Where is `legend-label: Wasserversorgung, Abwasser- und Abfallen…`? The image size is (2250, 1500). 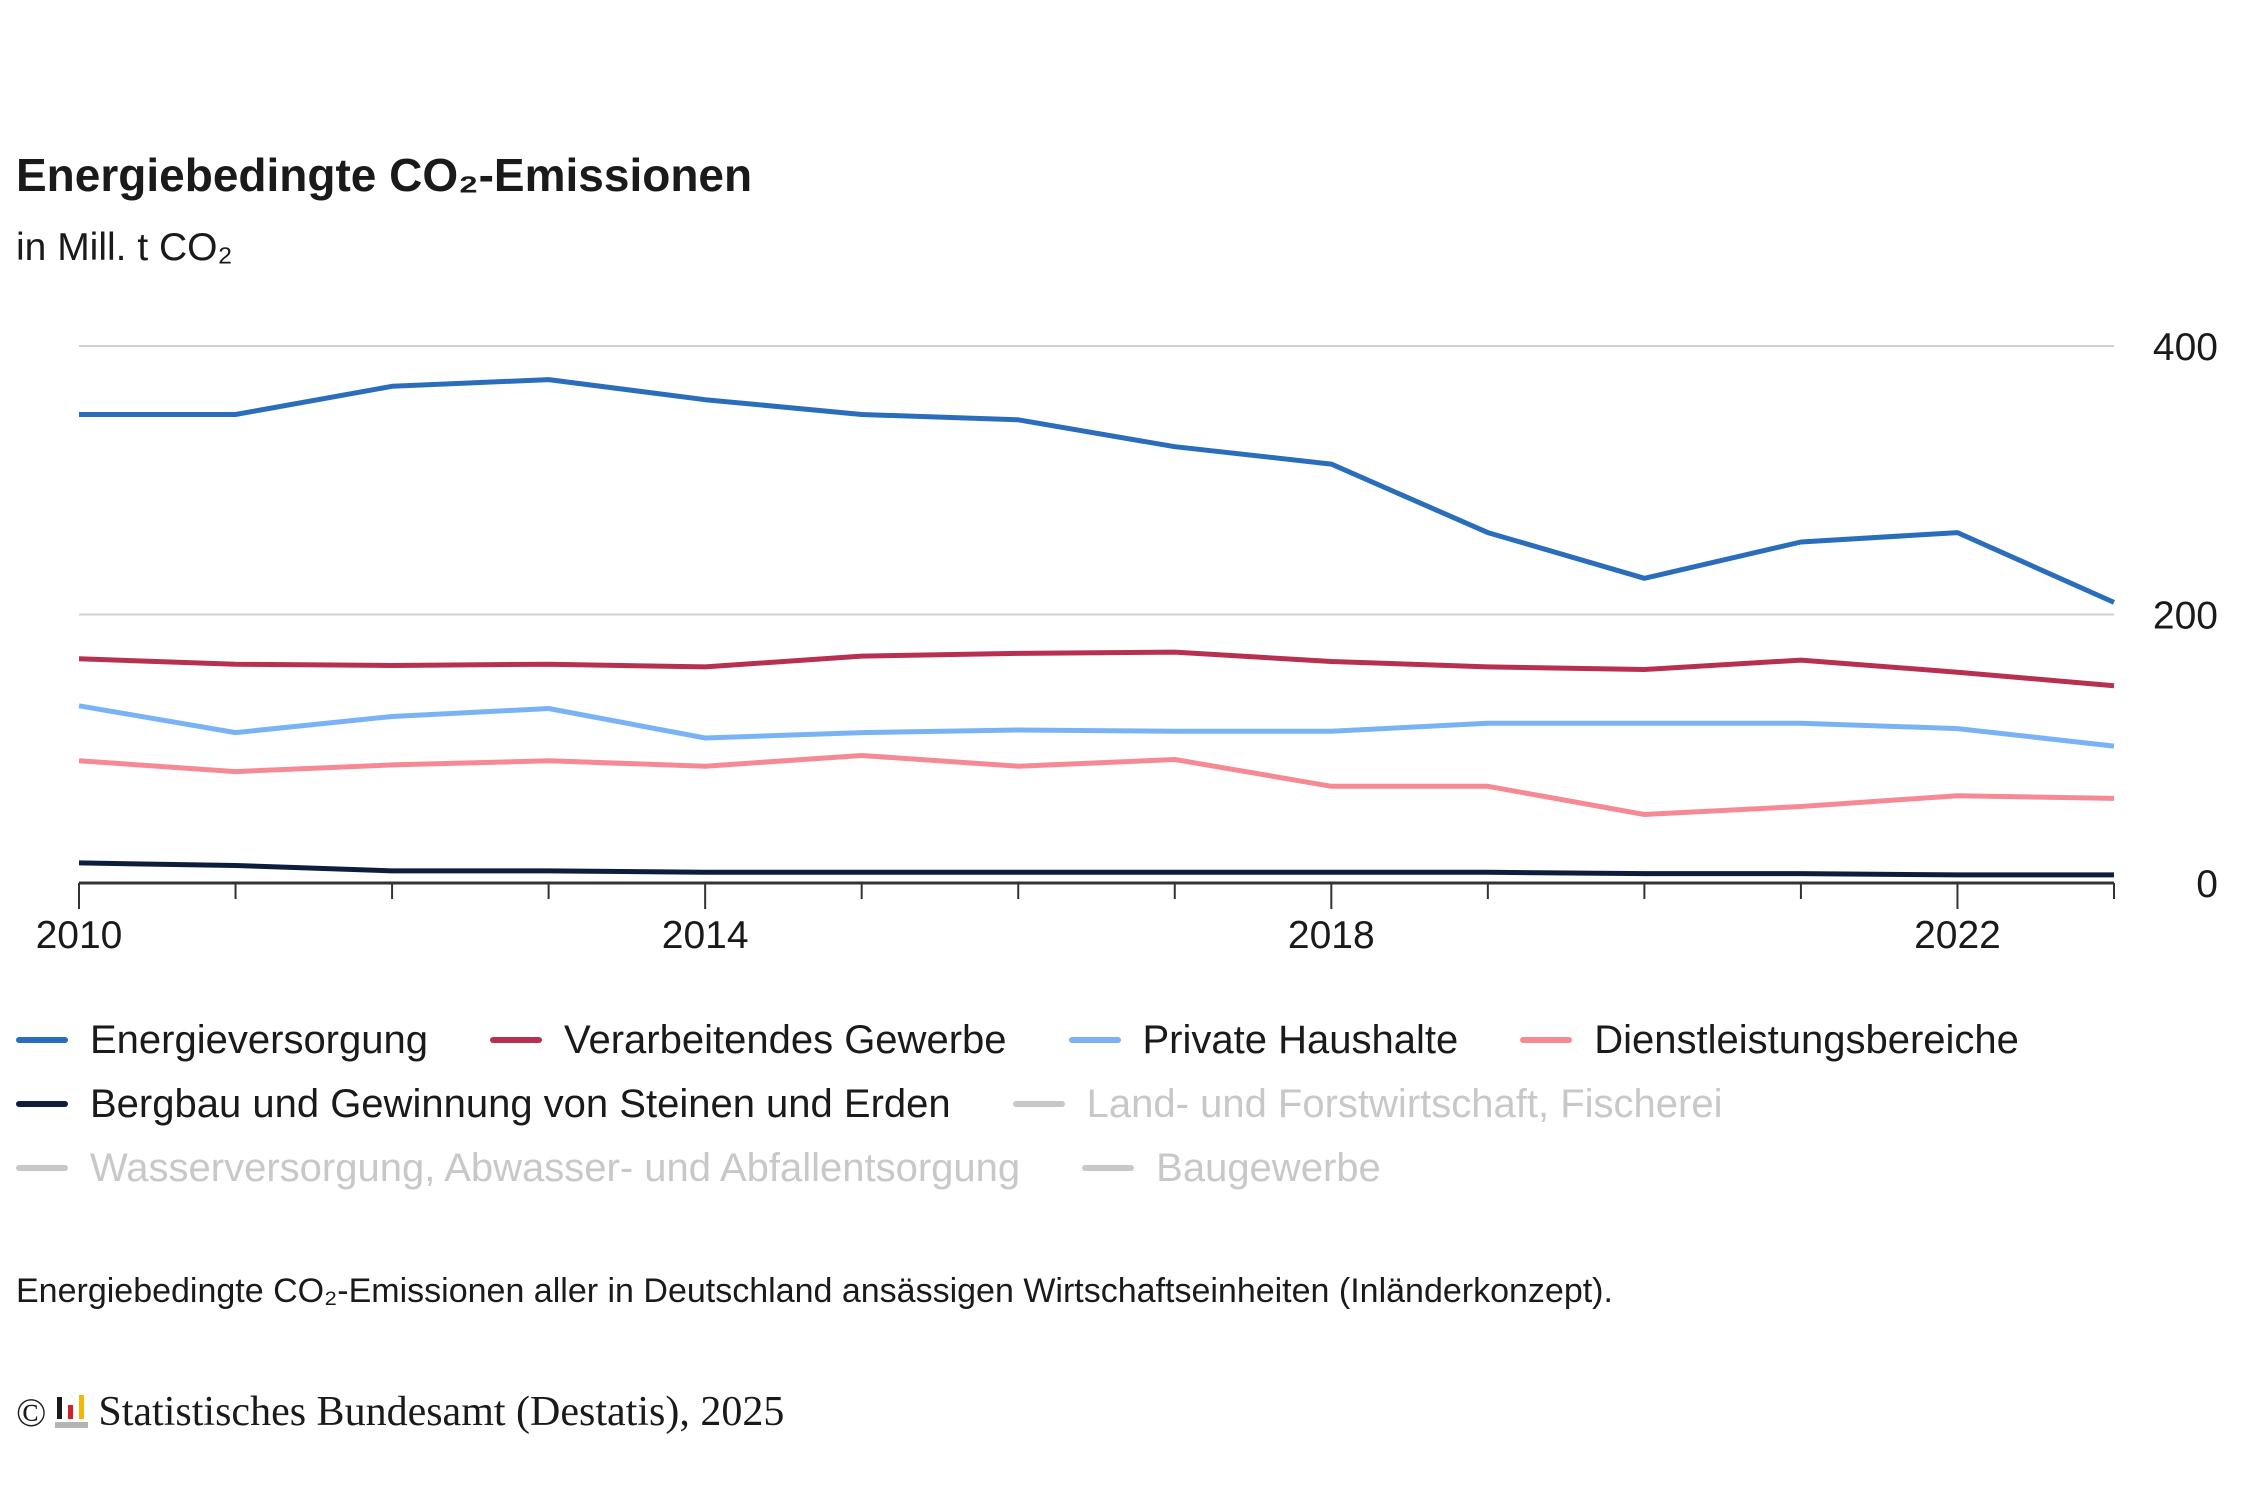 legend-label: Wasserversorgung, Abwasser- und Abfallen… is located at coordinates (555, 1167).